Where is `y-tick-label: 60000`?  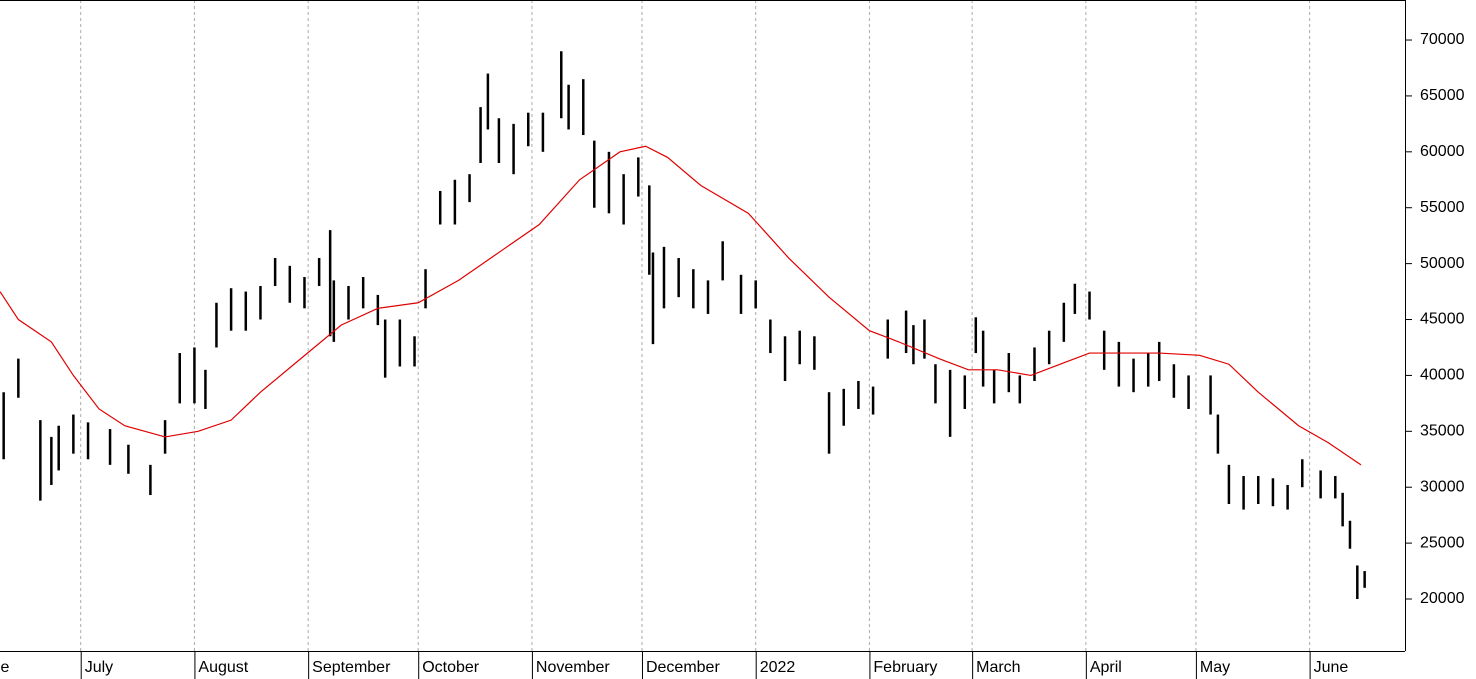 y-tick-label: 60000 is located at coordinates (1442, 151).